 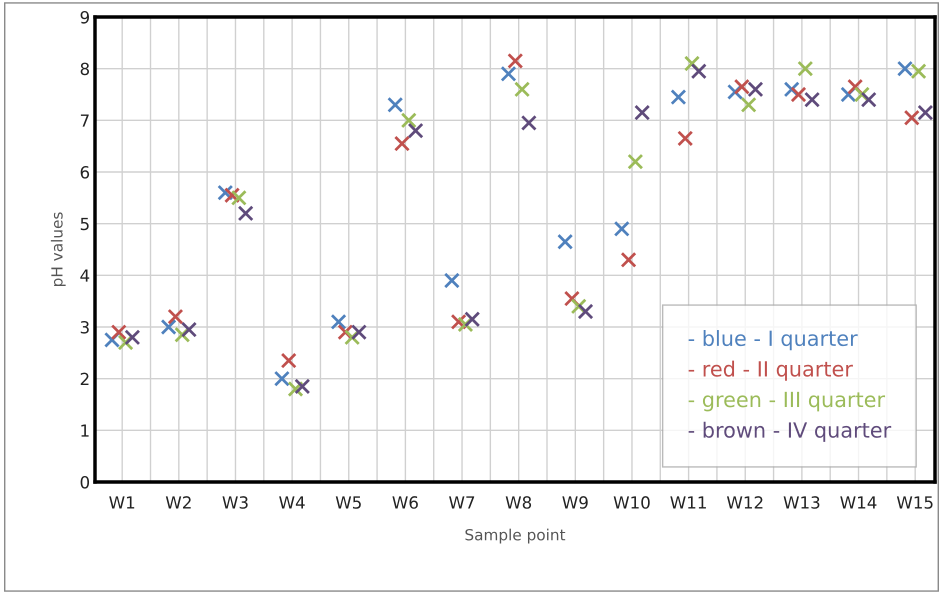 I want to click on x-tick-label: W9, so click(x=575, y=502).